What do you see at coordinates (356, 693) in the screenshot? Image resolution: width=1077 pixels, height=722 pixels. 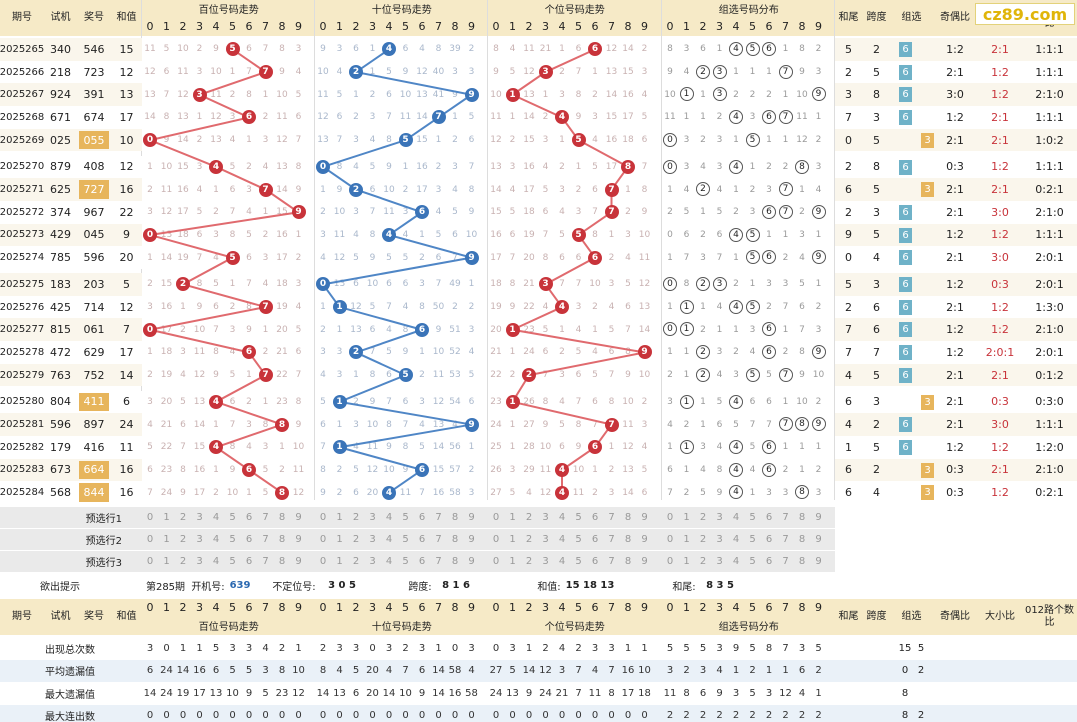 I see `stats-value: 6` at bounding box center [356, 693].